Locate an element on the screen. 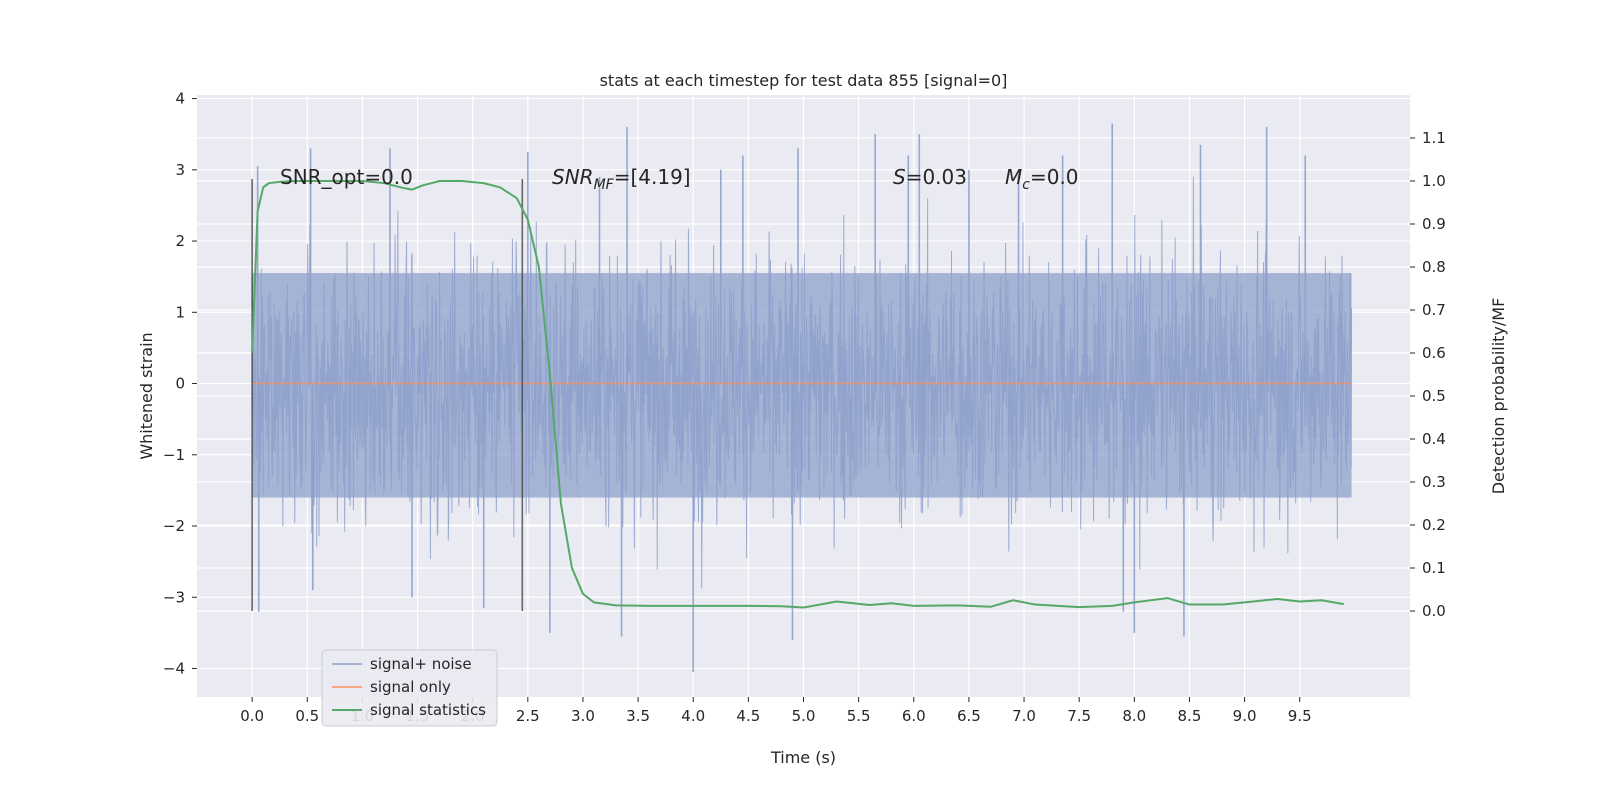 This screenshot has height=804, width=1600. annotation-mc: Mc=0.0 is located at coordinates (1042, 179).